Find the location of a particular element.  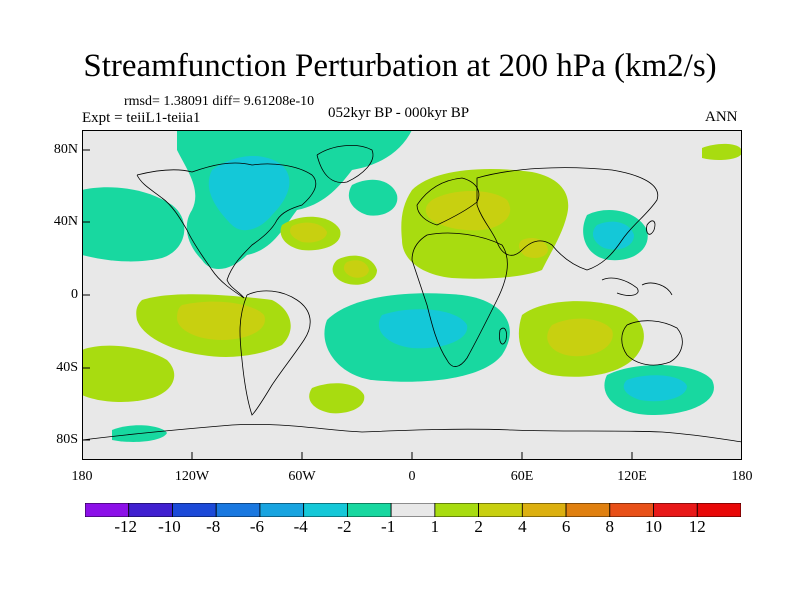

coast-australia is located at coordinates (652, 343).